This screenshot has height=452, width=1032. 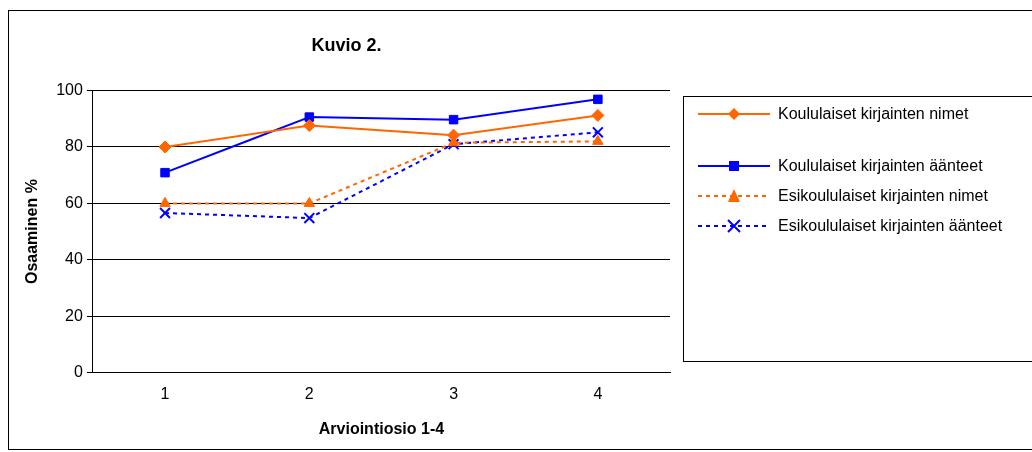 I want to click on x-tick-label: 2, so click(x=309, y=393).